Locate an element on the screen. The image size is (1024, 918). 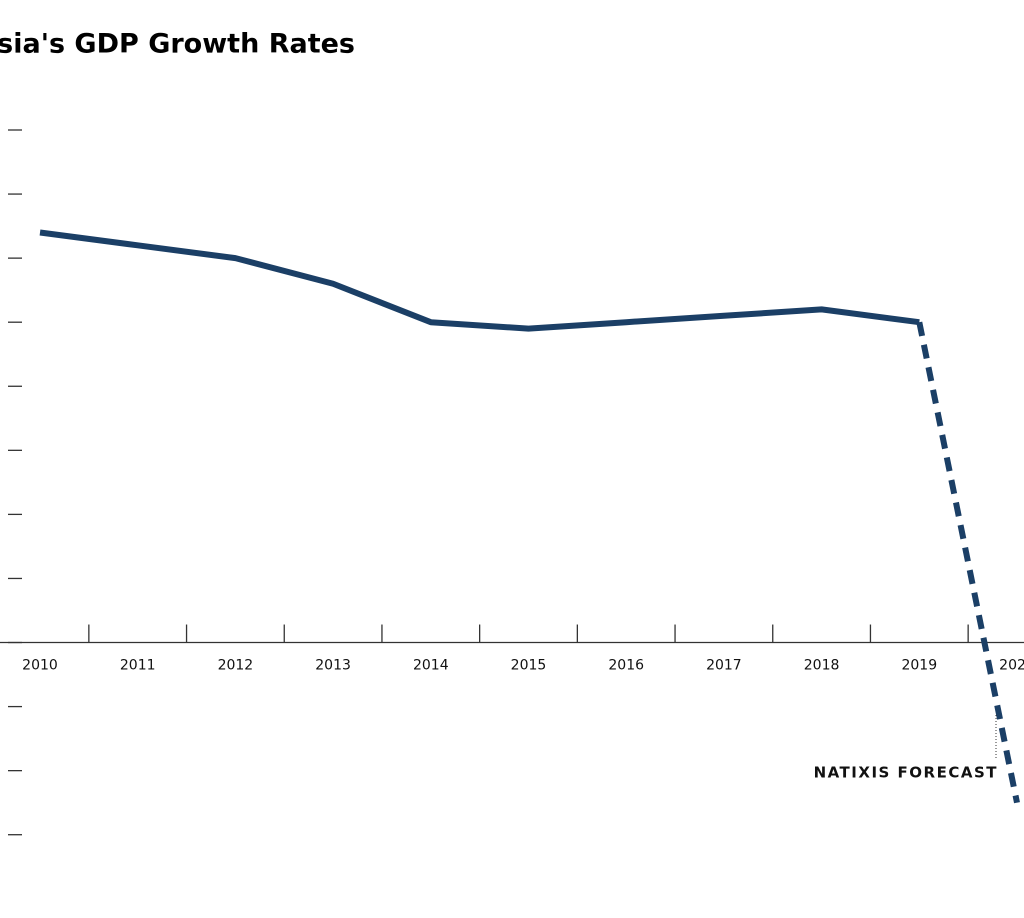
x-tick-label: 2018 is located at coordinates (822, 666).